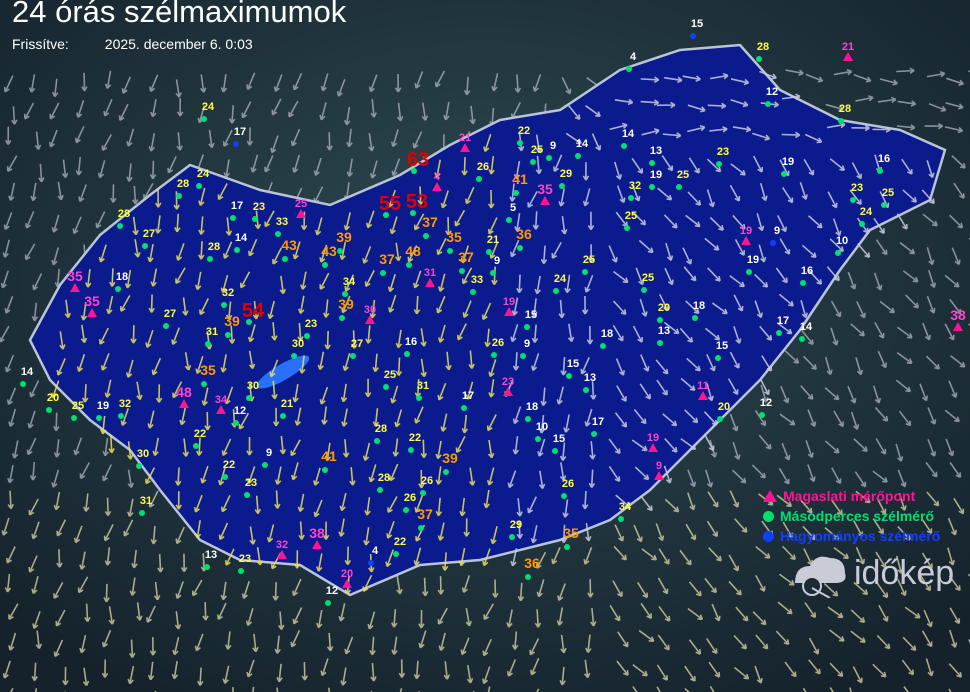 Image resolution: width=970 pixels, height=692 pixels. Describe the element at coordinates (289, 245) in the screenshot. I see `wind-speed-label: 43` at that location.